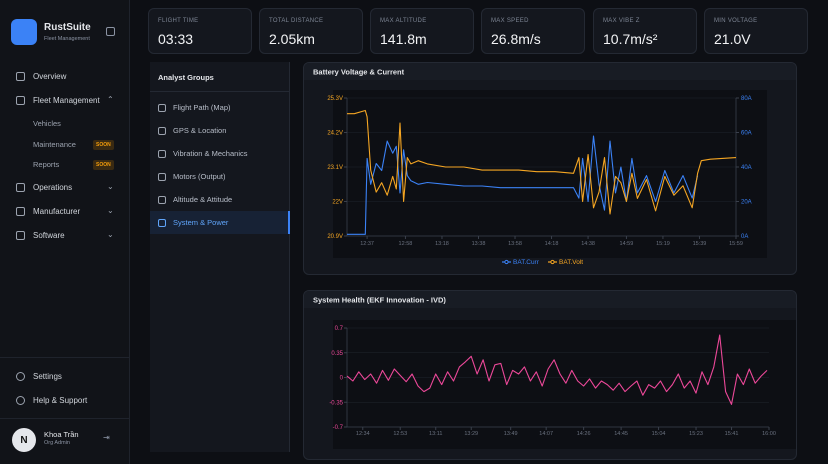 This screenshot has height=464, width=828. Describe the element at coordinates (363, 434) in the screenshot. I see `x-tick-label: 12:34` at that location.